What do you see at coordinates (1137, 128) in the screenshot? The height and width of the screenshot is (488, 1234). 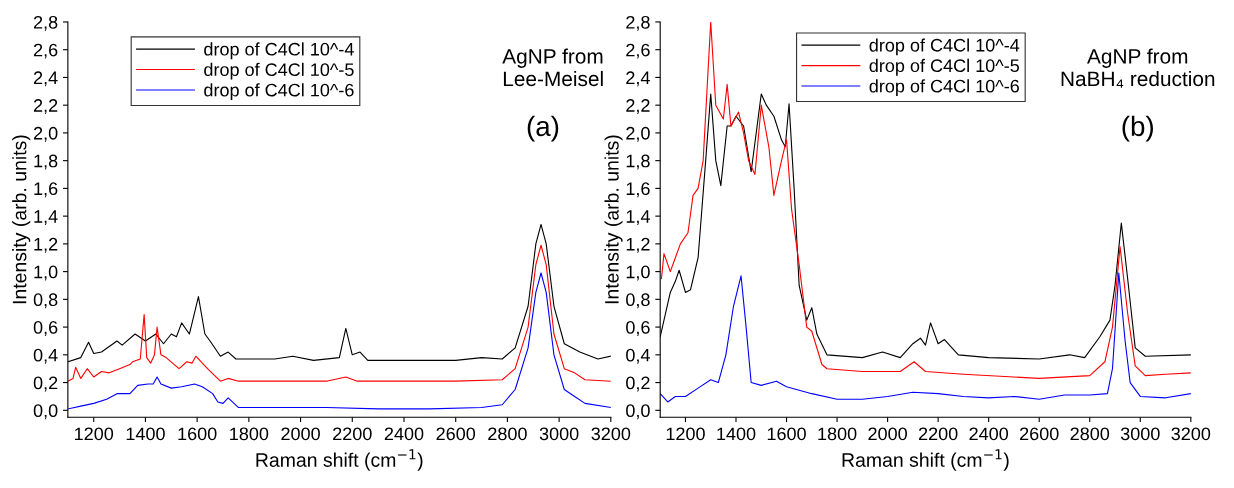 I see `annotation: (b)` at bounding box center [1137, 128].